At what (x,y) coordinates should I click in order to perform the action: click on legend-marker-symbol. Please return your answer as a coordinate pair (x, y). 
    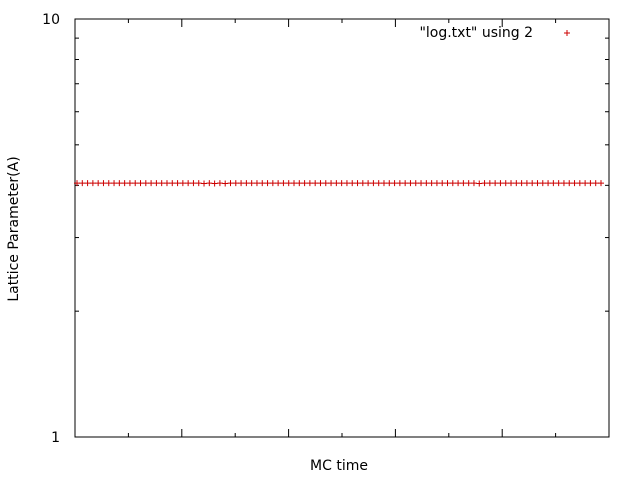
    Looking at the image, I should click on (567, 33).